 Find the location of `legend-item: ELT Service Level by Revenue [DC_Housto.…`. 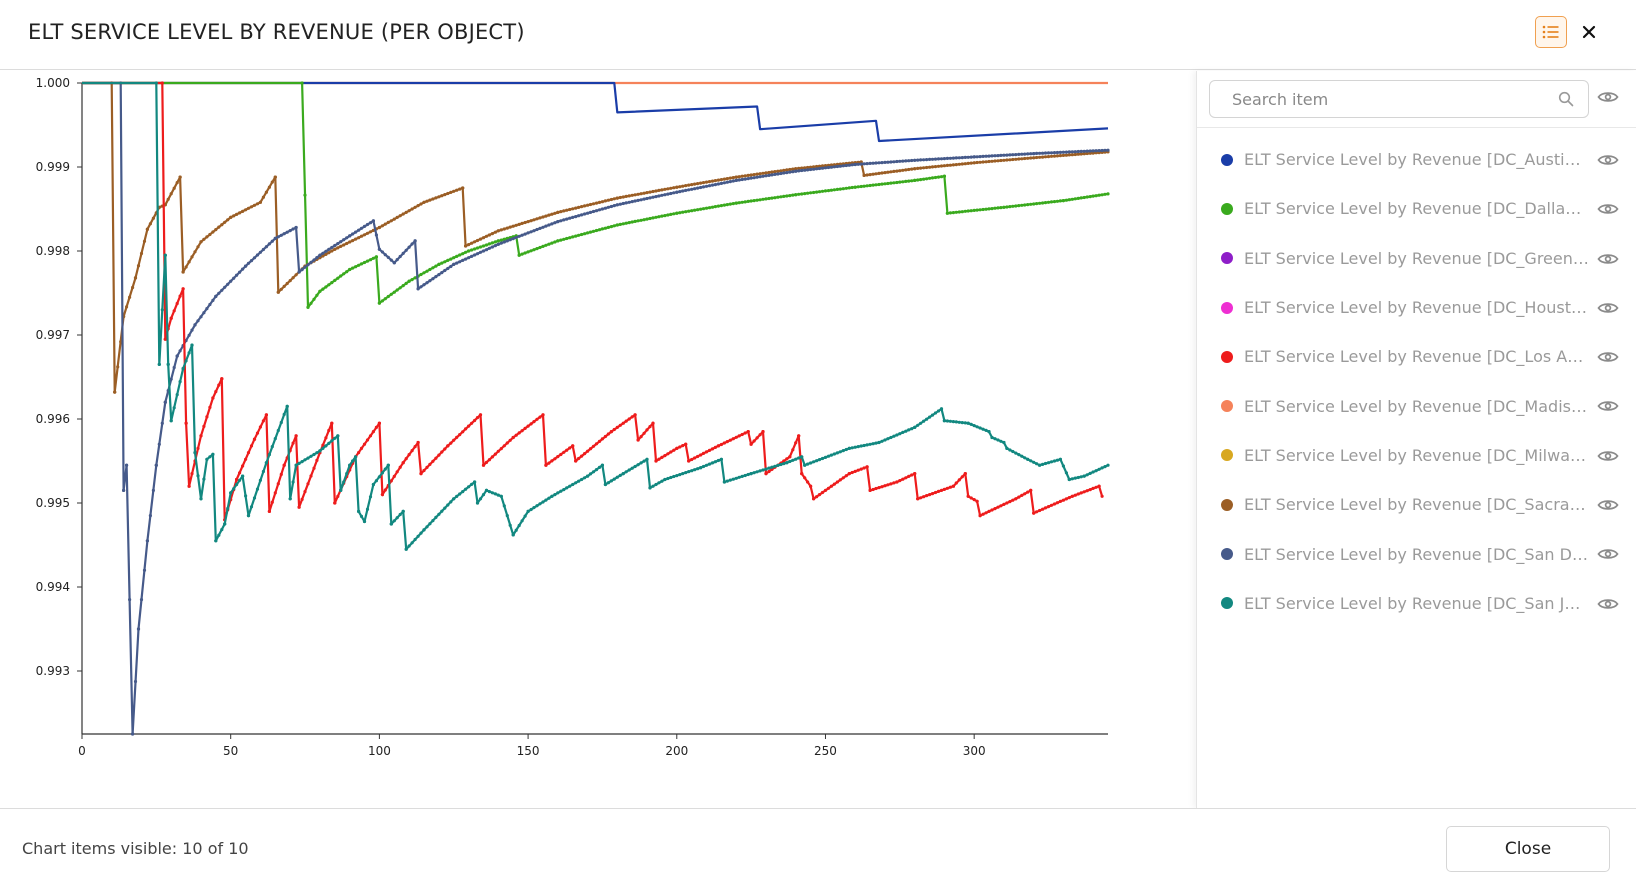

legend-item: ELT Service Level by Revenue [DC_Housto.… is located at coordinates (1416, 307).